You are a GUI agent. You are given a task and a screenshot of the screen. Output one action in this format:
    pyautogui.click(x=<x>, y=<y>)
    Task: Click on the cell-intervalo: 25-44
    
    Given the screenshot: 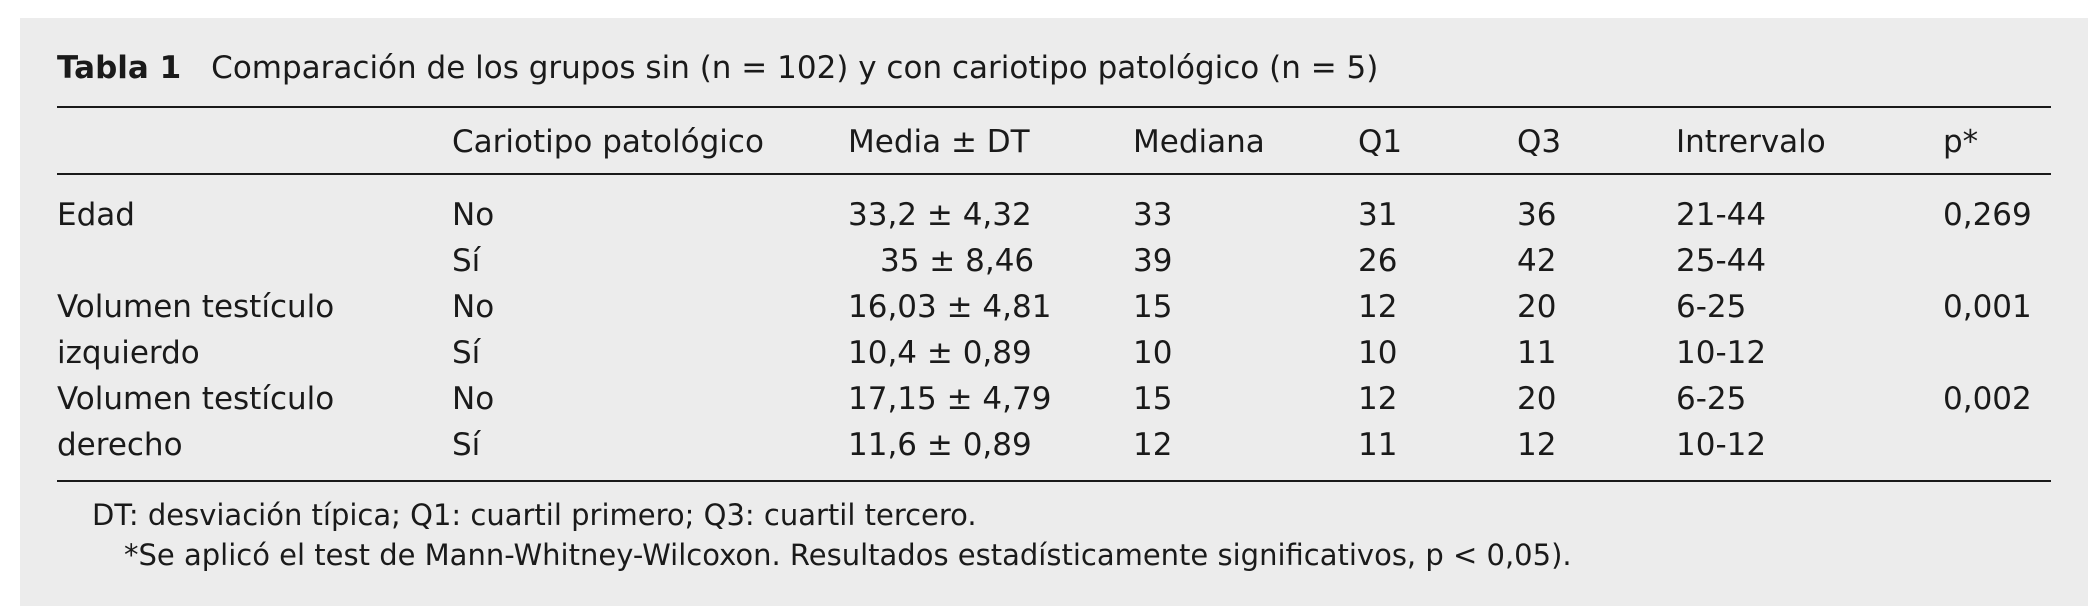 What is the action you would take?
    pyautogui.click(x=1721, y=261)
    